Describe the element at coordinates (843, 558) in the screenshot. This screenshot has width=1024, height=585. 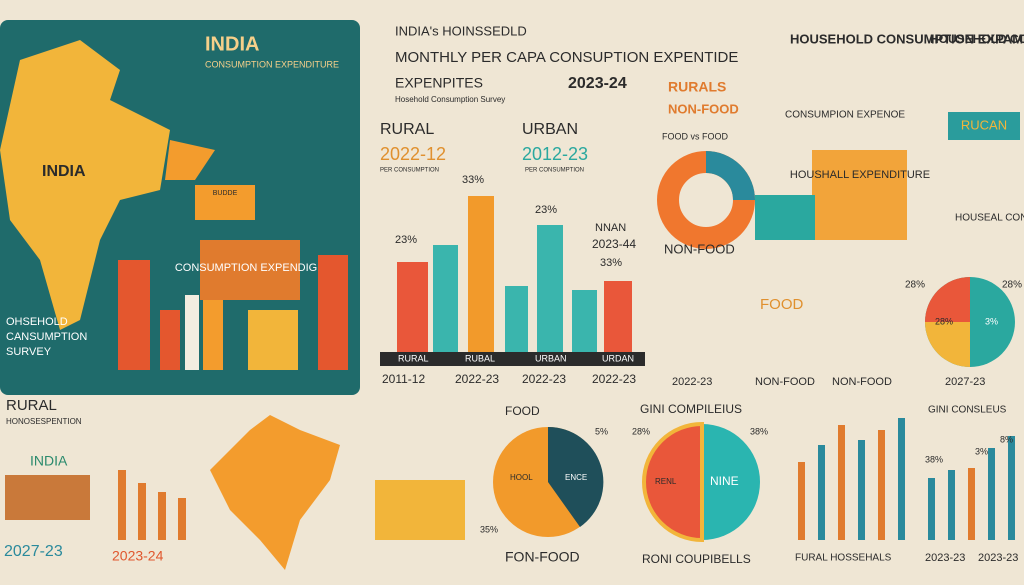
I see `right-foot: FURAL HOSSEHALS` at that location.